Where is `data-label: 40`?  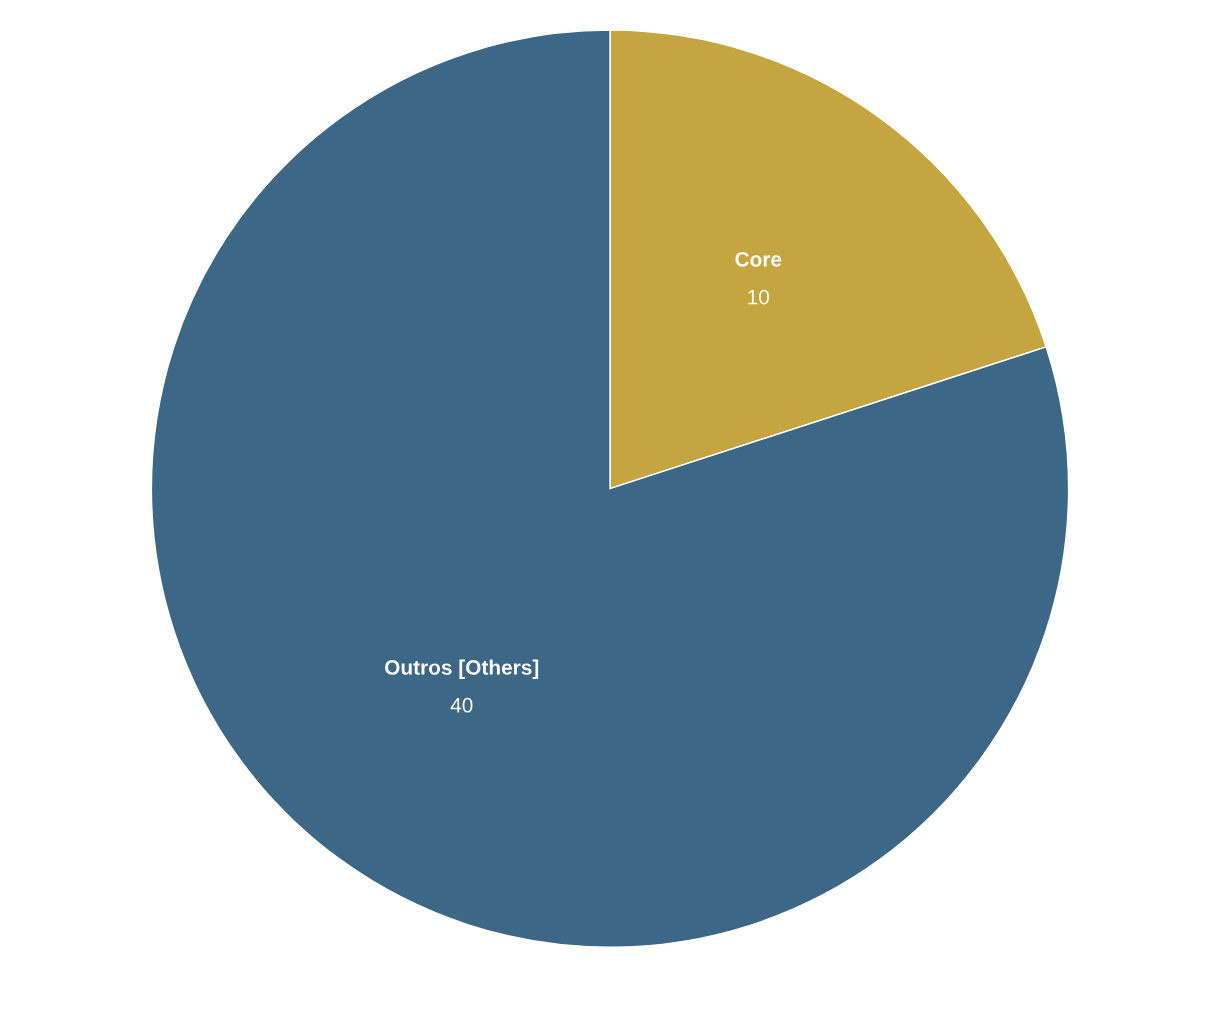 data-label: 40 is located at coordinates (461, 705).